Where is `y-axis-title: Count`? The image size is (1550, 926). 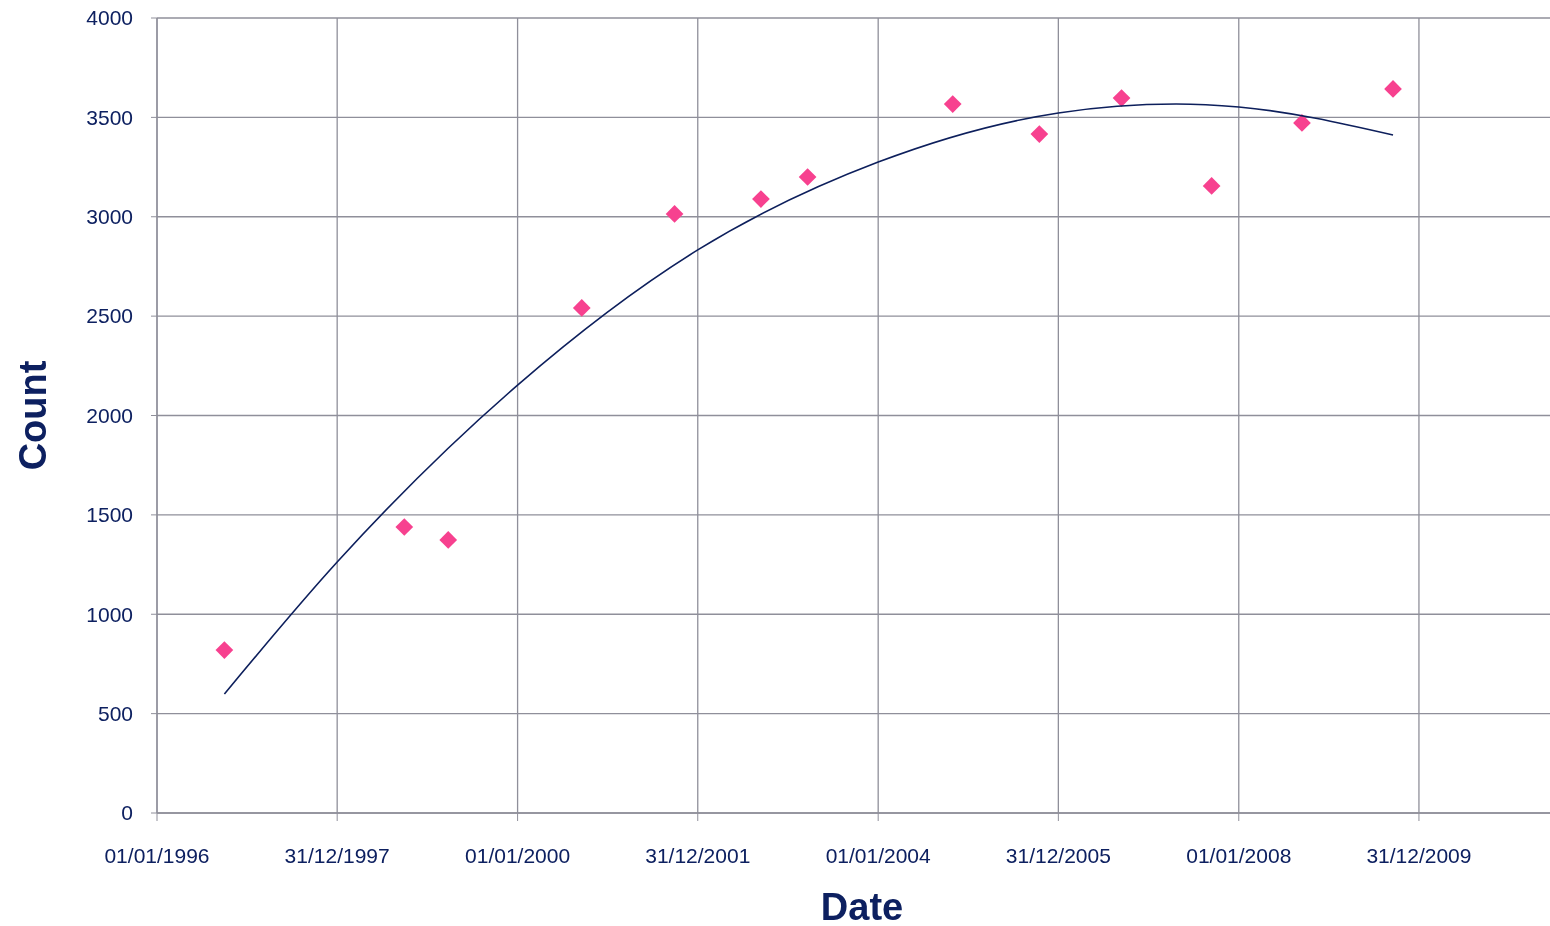 y-axis-title: Count is located at coordinates (33, 415).